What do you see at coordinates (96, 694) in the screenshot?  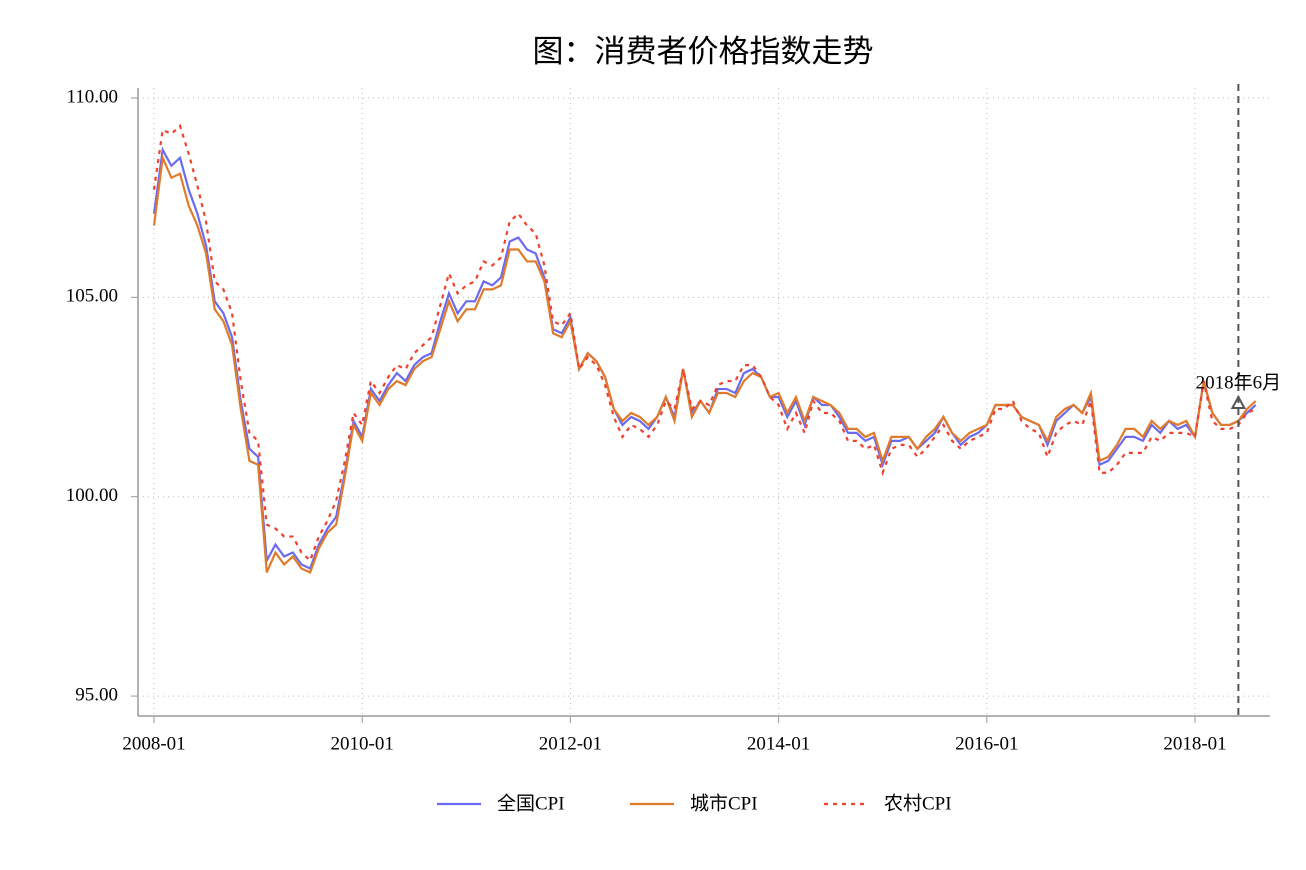 I see `y-tick-label: 95.00` at bounding box center [96, 694].